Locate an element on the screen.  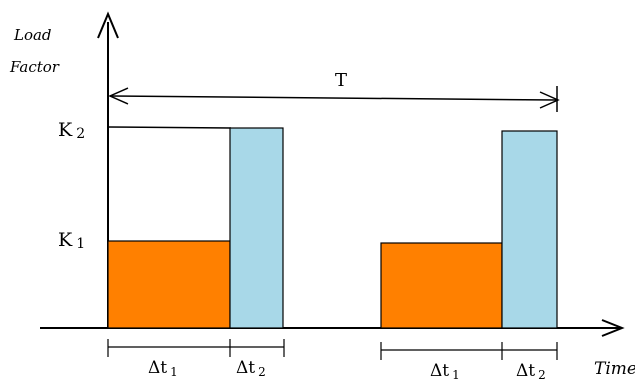
interval-label-dt1-a: Δt 1 is located at coordinates (163, 368).